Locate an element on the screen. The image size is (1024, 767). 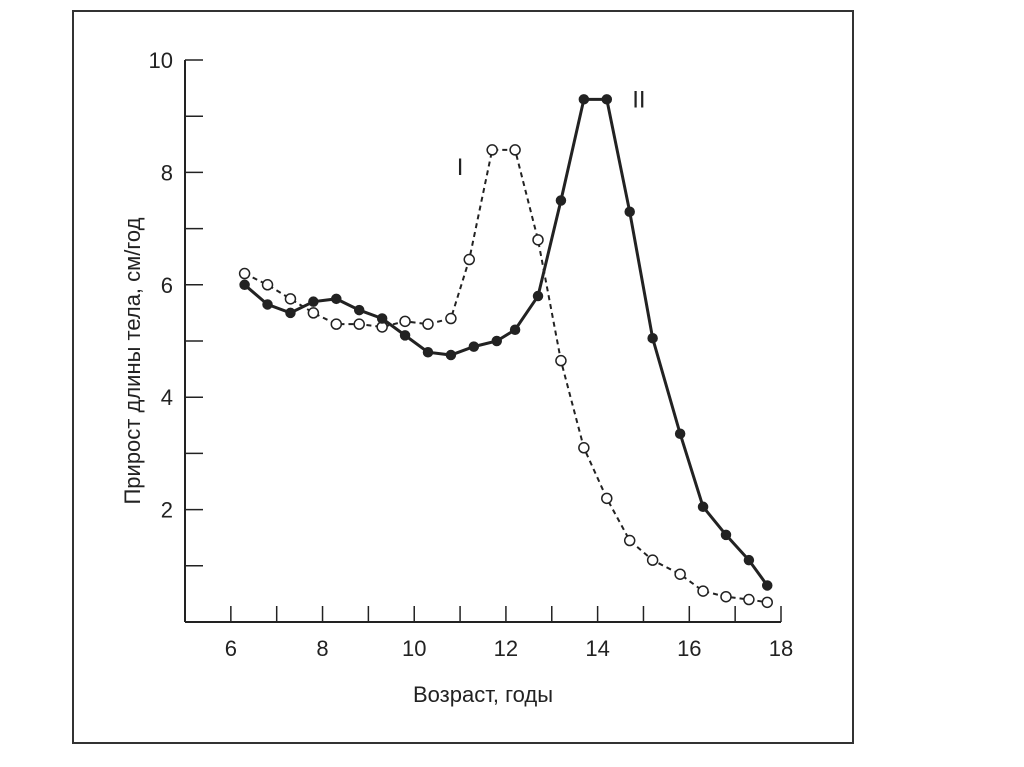
x-axis-label: Возраст, годы is located at coordinates (483, 694).